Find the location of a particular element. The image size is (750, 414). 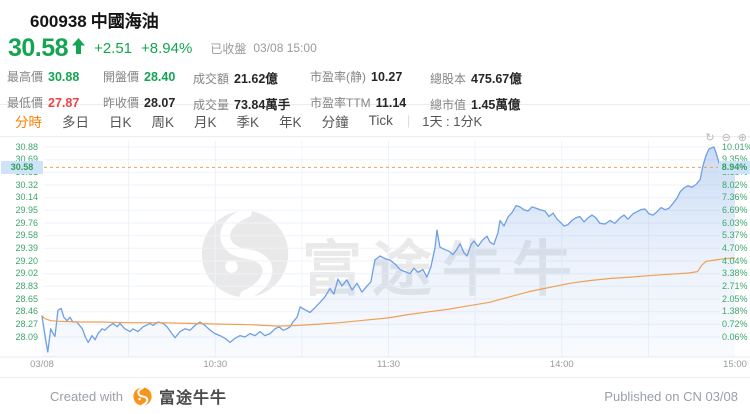

stat-value: 21.62億 is located at coordinates (256, 79).